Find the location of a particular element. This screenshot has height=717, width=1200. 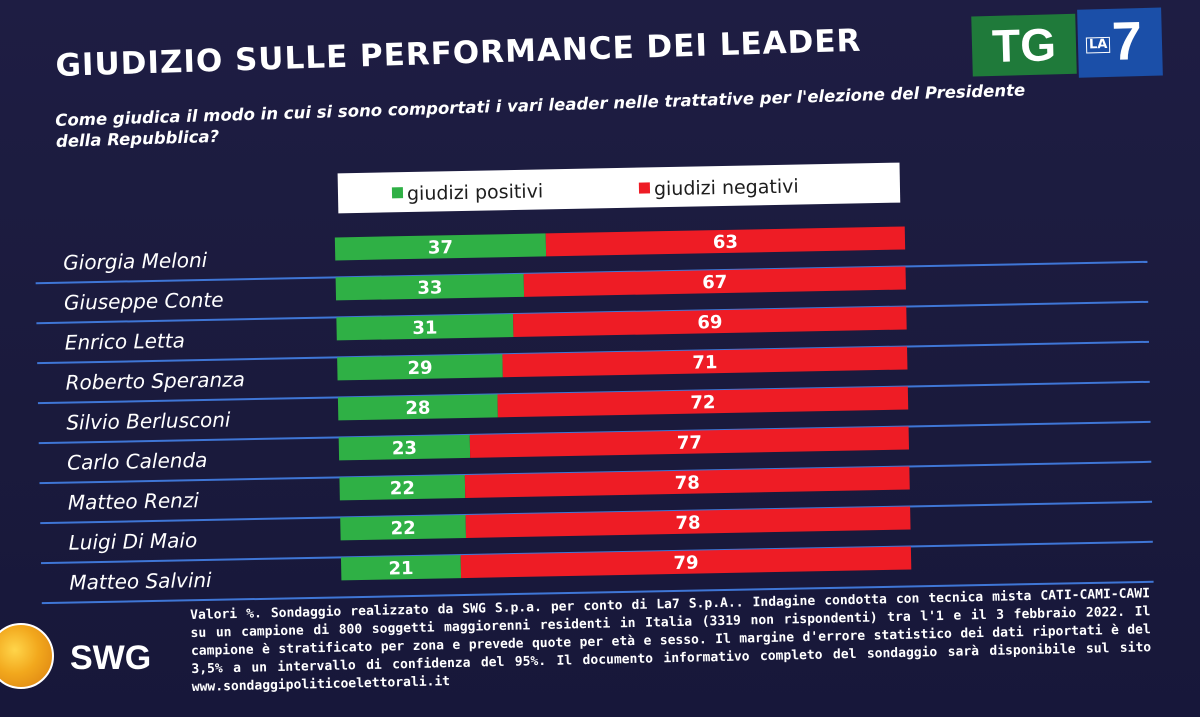

data-label-positive: 29 is located at coordinates (419, 368).